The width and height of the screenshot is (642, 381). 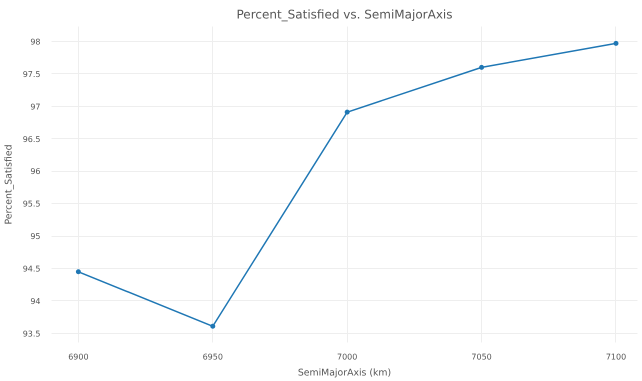 What do you see at coordinates (35, 301) in the screenshot?
I see `y-tick-label: 94` at bounding box center [35, 301].